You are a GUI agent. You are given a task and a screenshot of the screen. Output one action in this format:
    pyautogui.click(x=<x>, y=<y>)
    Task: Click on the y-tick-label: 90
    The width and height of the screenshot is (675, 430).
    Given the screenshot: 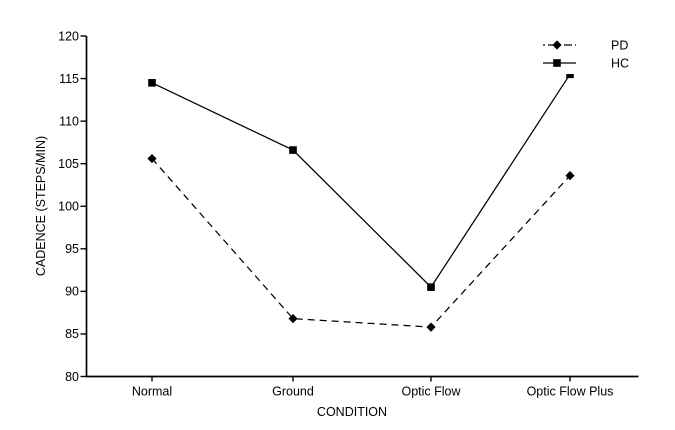 What is the action you would take?
    pyautogui.click(x=72, y=292)
    